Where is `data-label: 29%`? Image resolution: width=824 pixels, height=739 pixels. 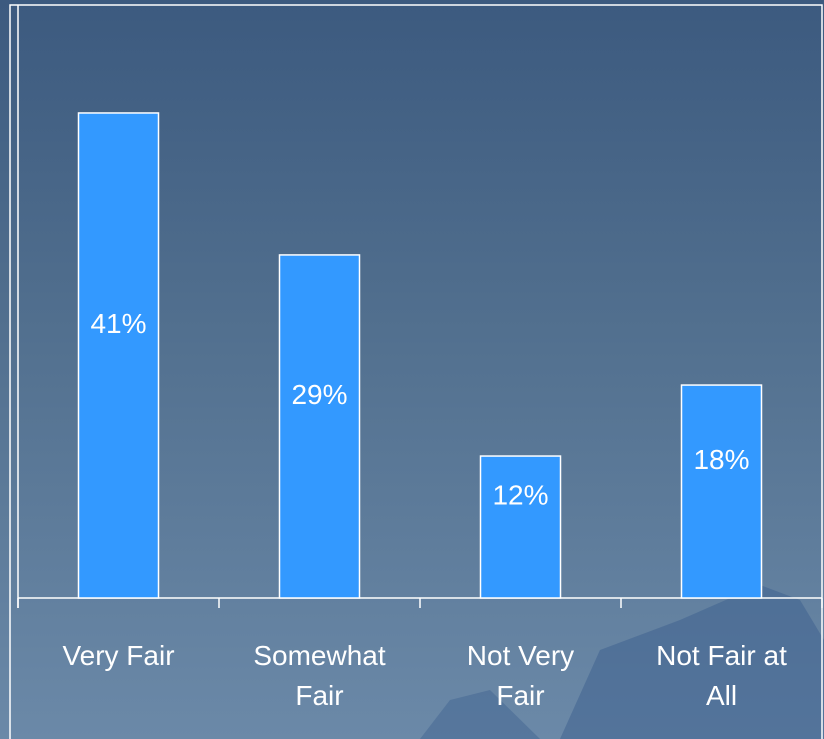
data-label: 29% is located at coordinates (319, 394).